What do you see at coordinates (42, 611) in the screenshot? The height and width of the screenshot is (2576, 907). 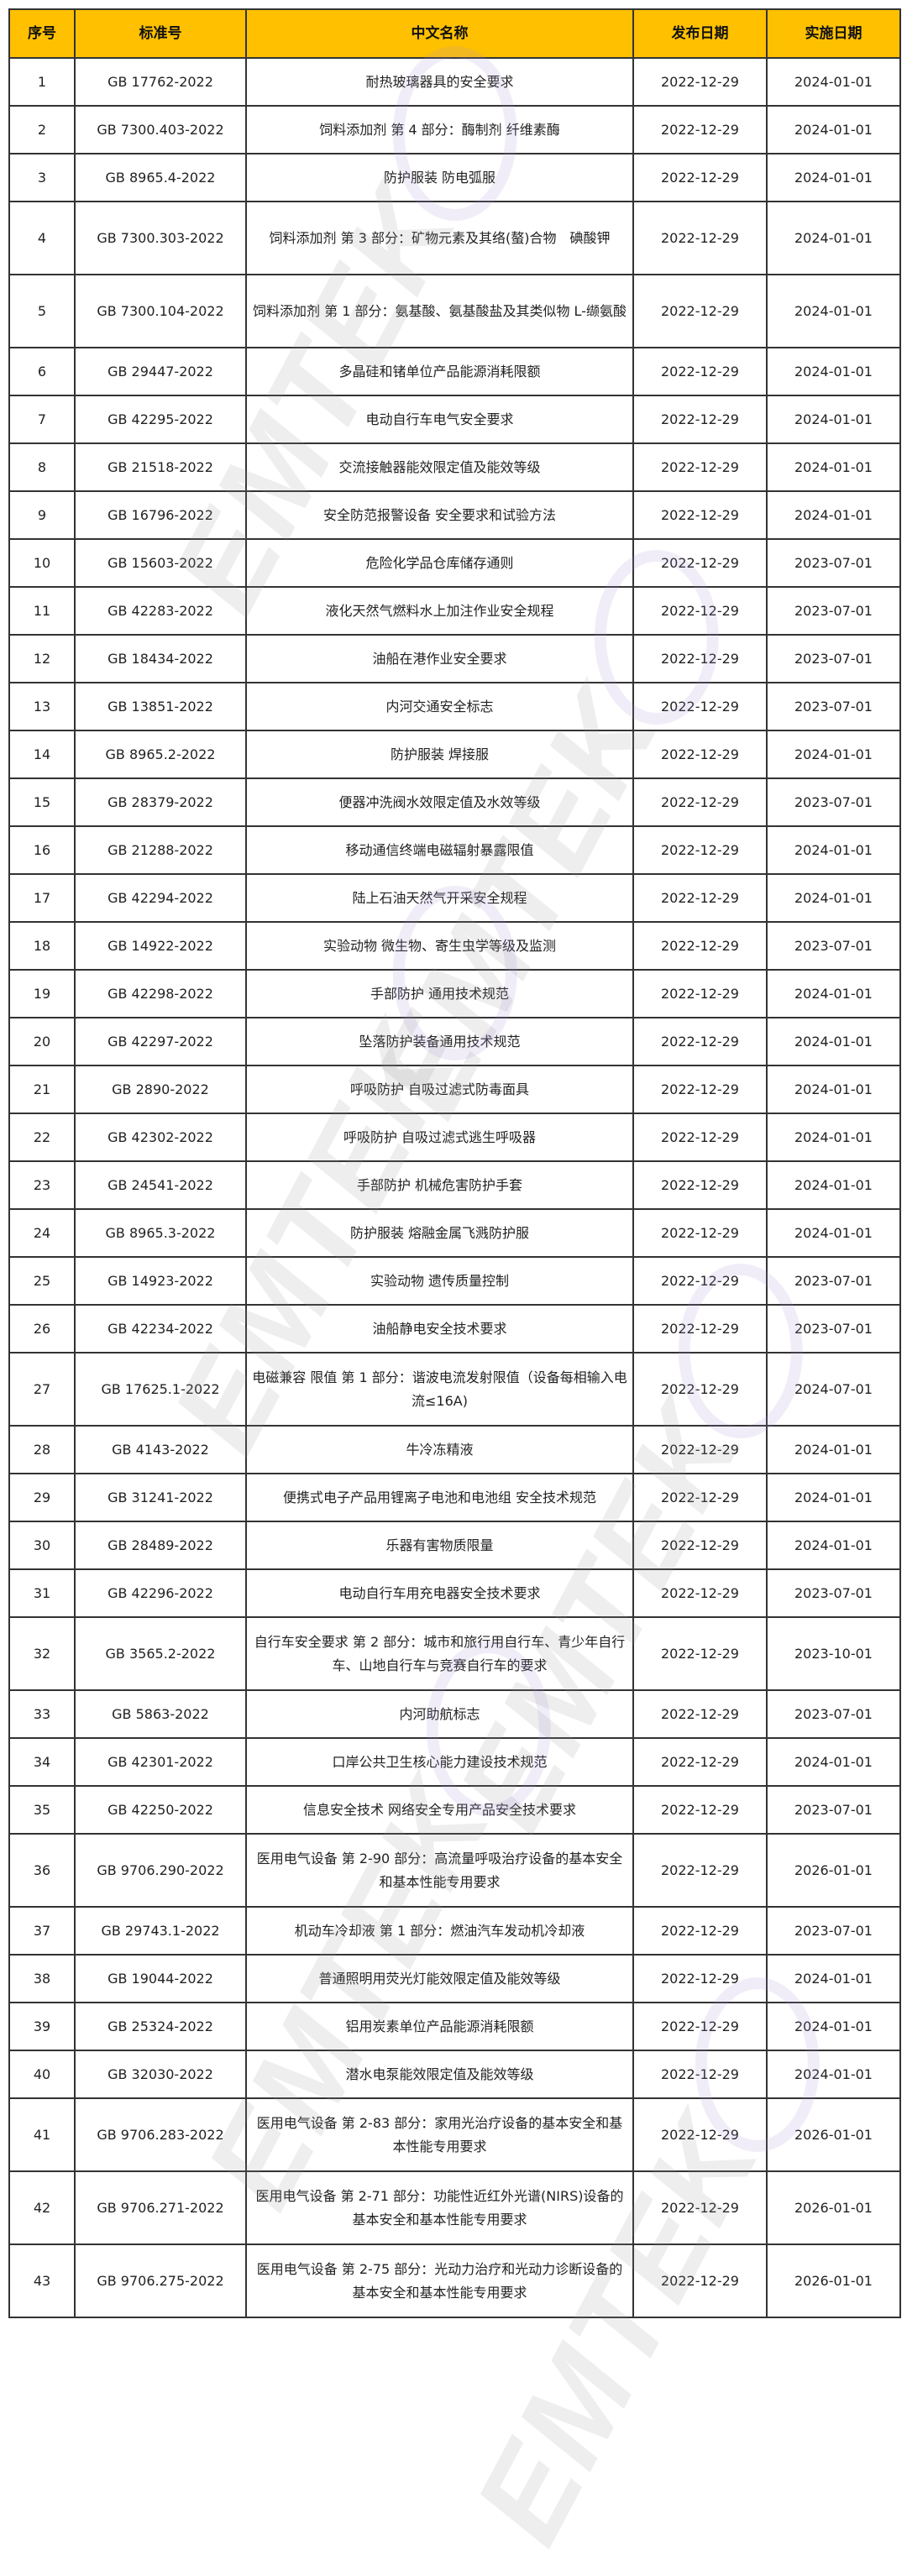 I see `cell-index: 11` at bounding box center [42, 611].